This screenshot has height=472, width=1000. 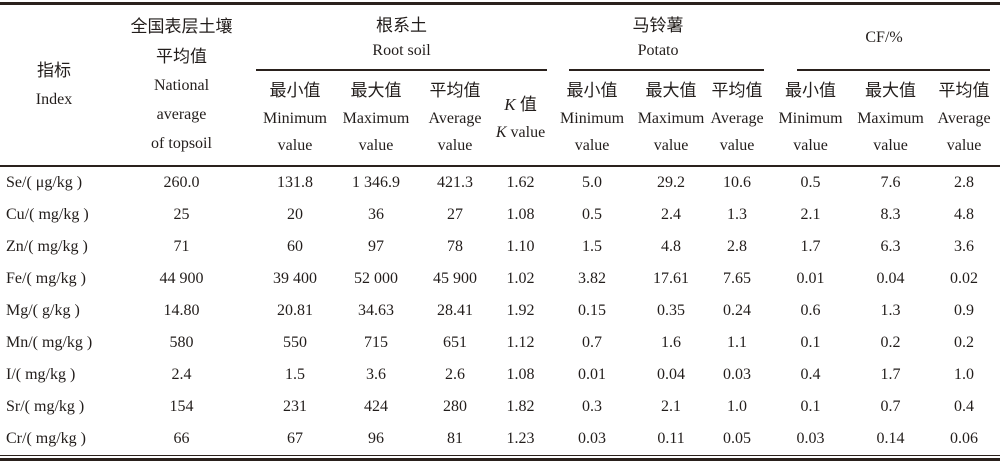 What do you see at coordinates (964, 439) in the screenshot?
I see `cell-value: 0.06` at bounding box center [964, 439].